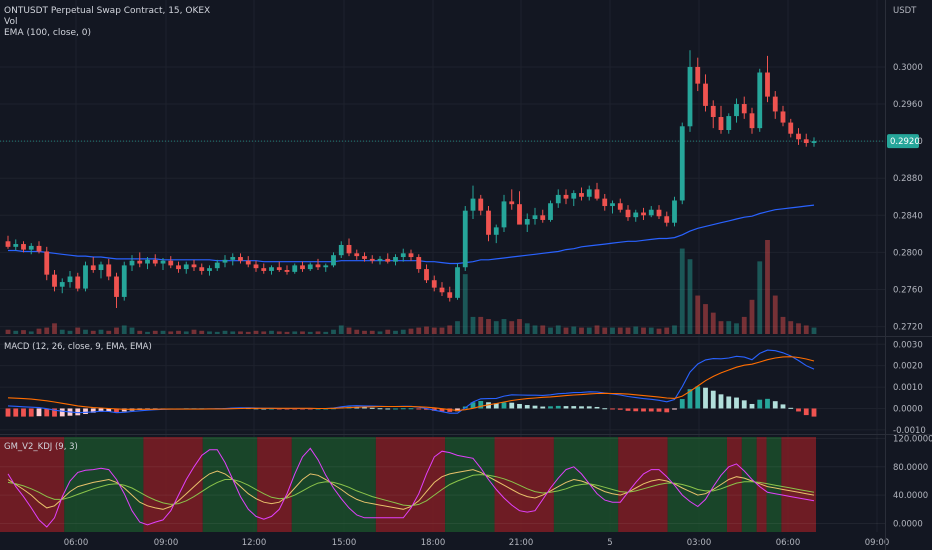 The height and width of the screenshot is (550, 932). What do you see at coordinates (47, 33) in the screenshot?
I see `ema-legend: EMA (100, close, 0)` at bounding box center [47, 33].